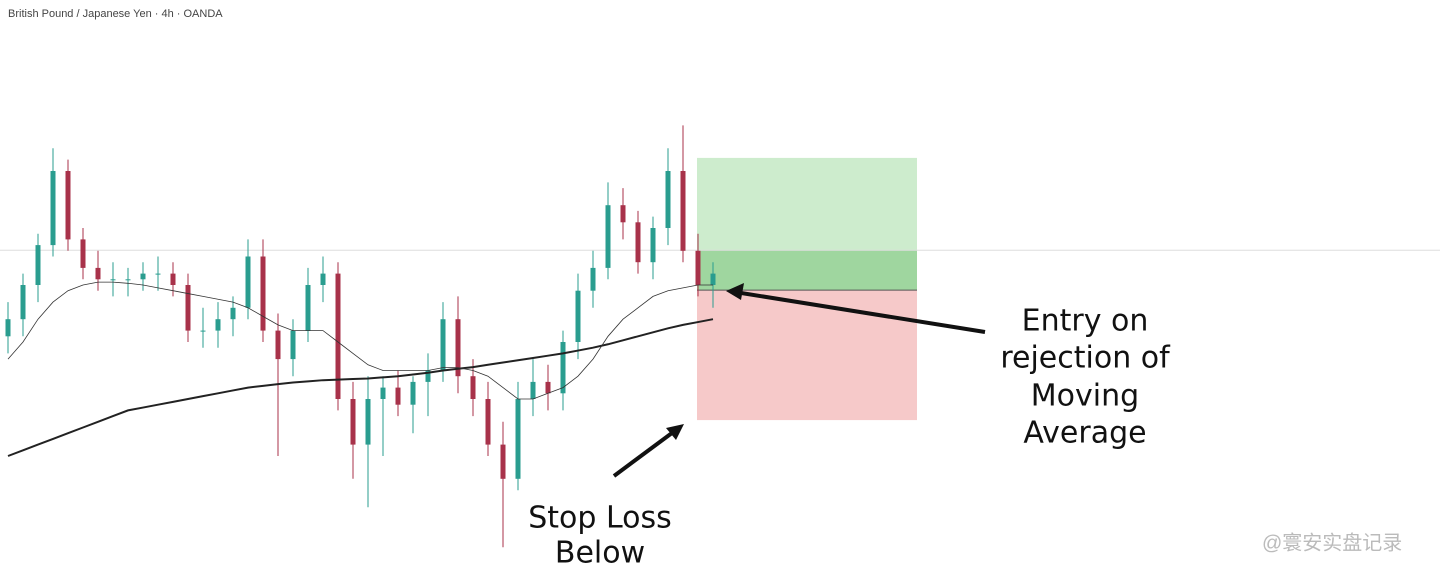 This screenshot has width=1440, height=570. What do you see at coordinates (1332, 542) in the screenshot?
I see `watermark: @寰安实盘记录` at bounding box center [1332, 542].